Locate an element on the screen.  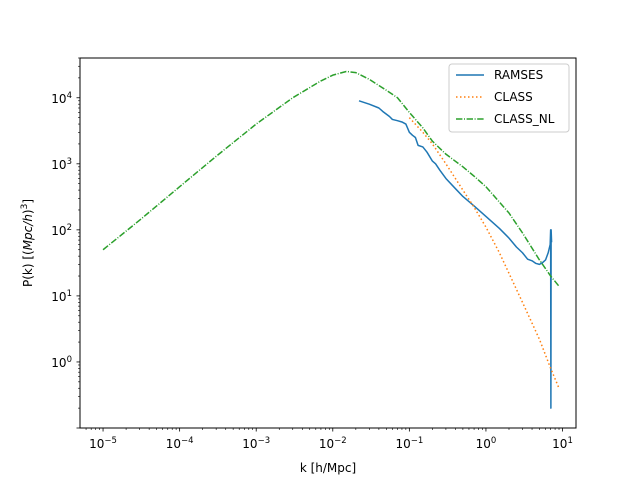
x-tick-label: 10⁻⁵ is located at coordinates (103, 443).